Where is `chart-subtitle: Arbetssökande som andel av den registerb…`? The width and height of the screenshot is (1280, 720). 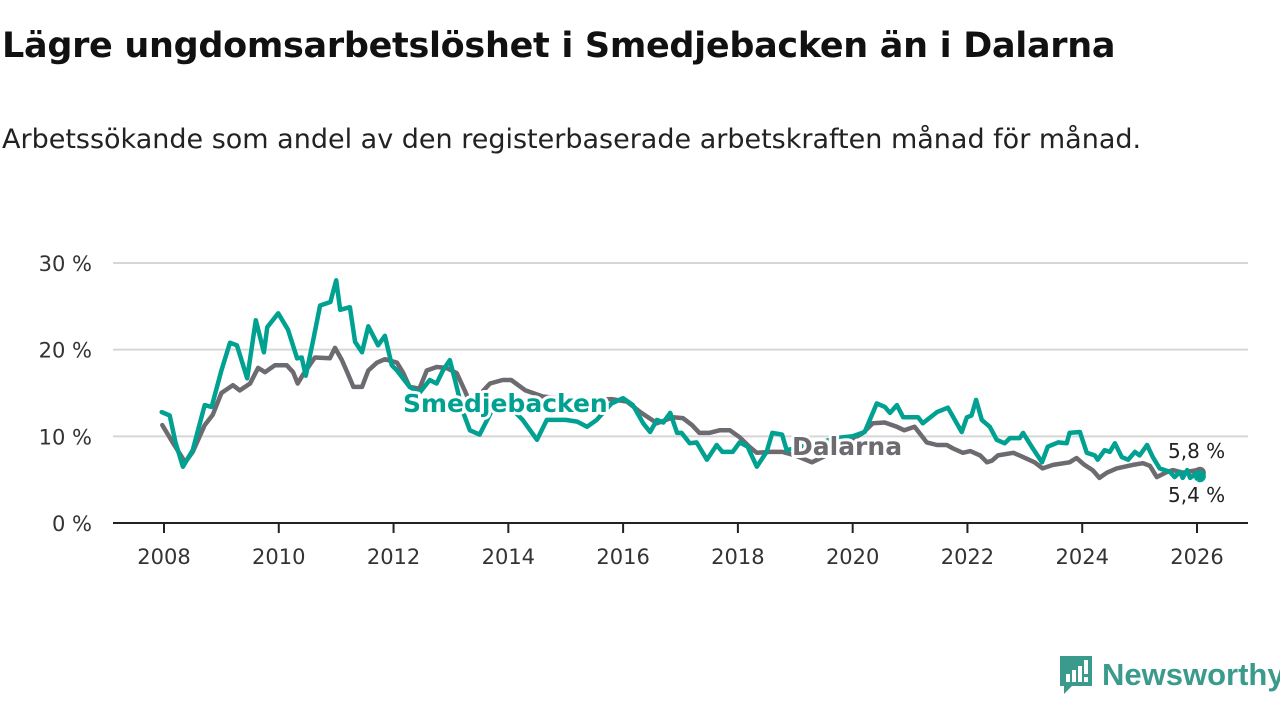 chart-subtitle: Arbetssökande som andel av den registerb… is located at coordinates (572, 139).